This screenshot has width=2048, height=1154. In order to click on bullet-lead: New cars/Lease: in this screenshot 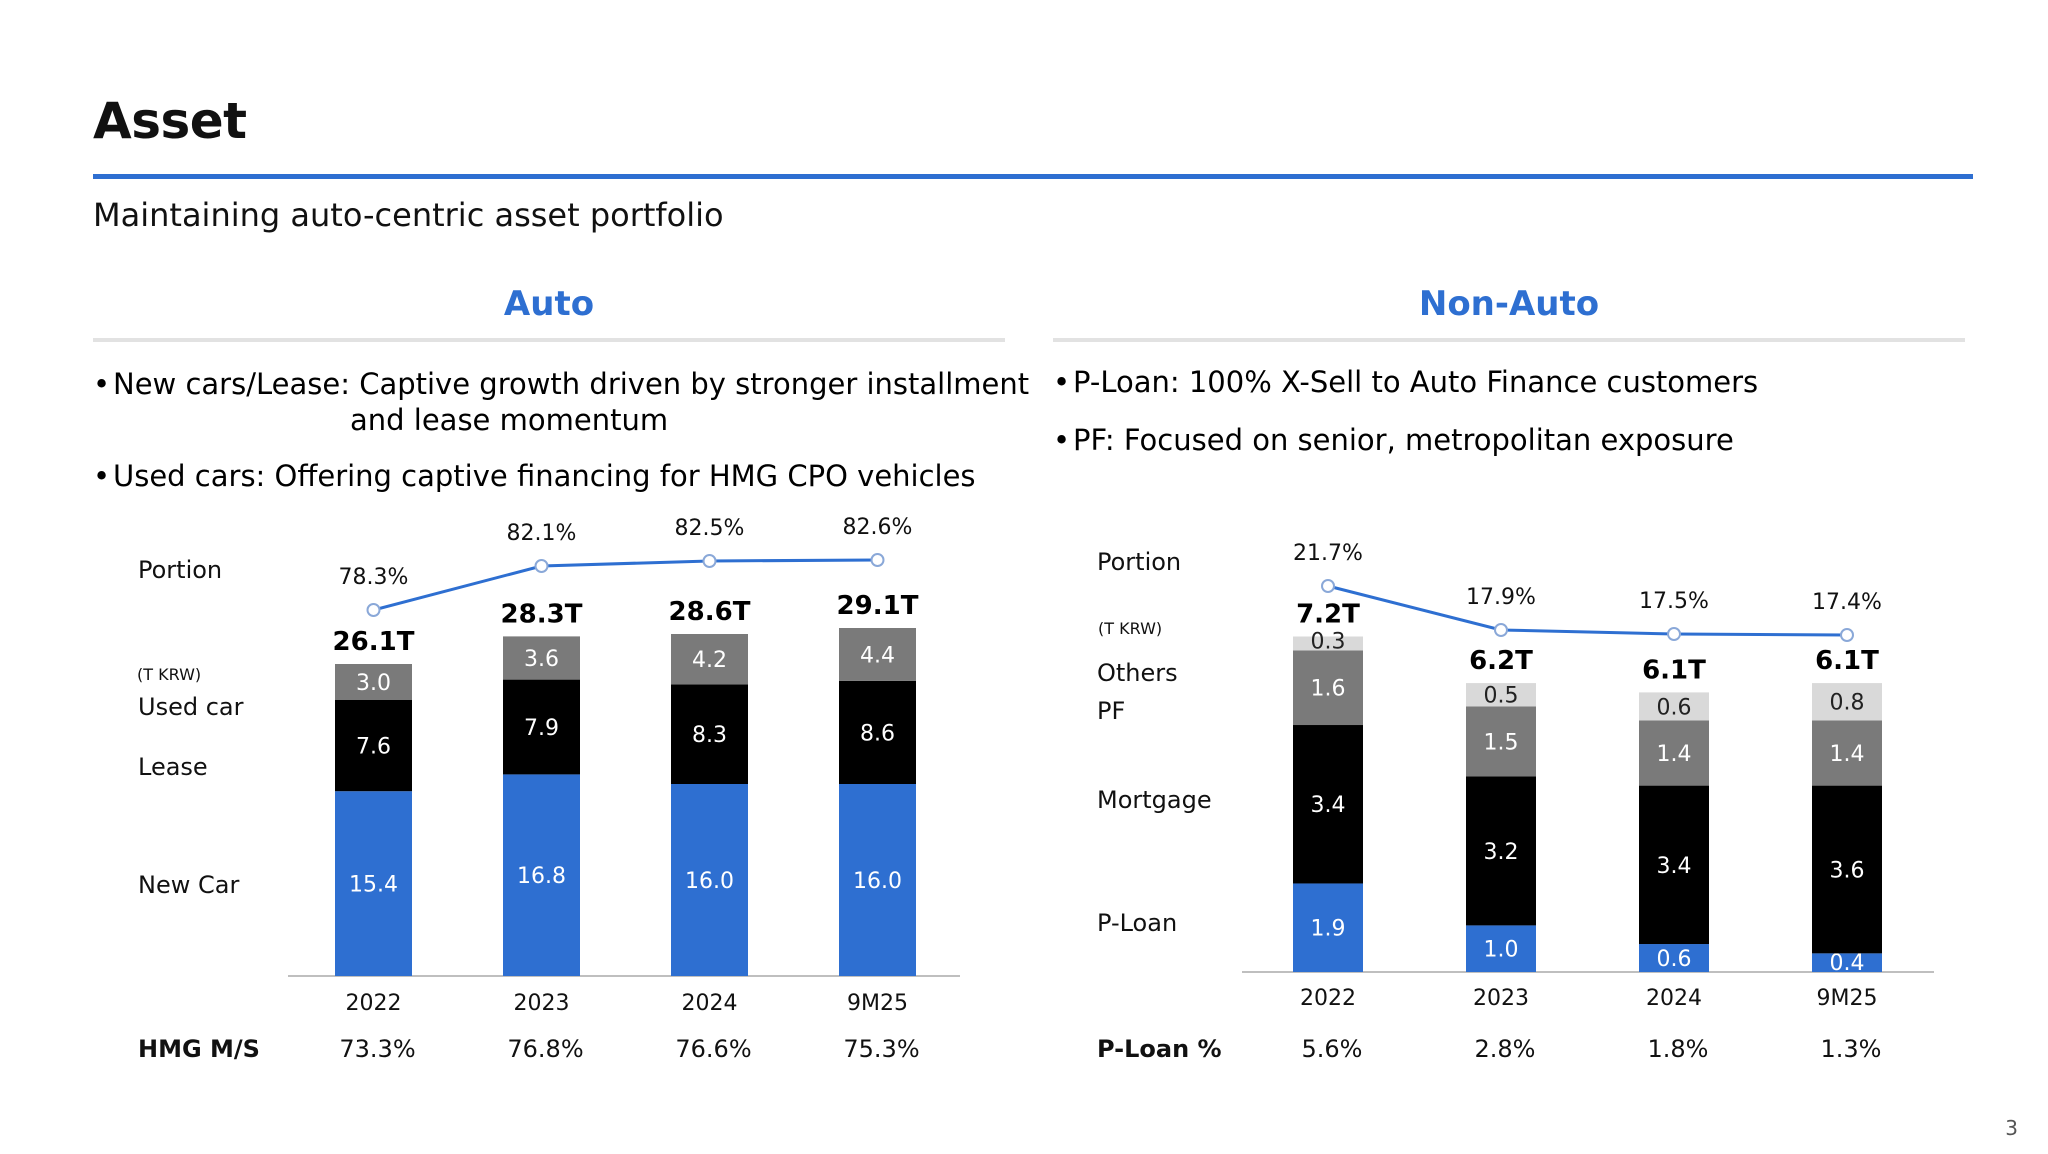, I will do `click(231, 384)`.